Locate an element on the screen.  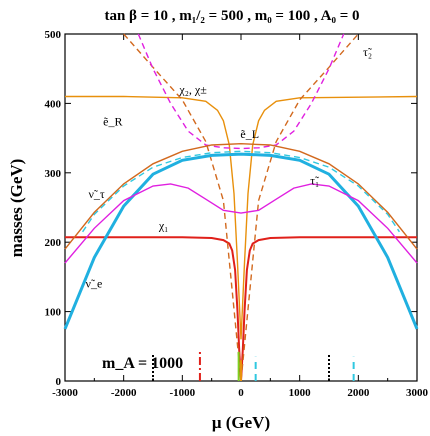
y-axis-label: masses (GeV) is located at coordinates (16, 208).